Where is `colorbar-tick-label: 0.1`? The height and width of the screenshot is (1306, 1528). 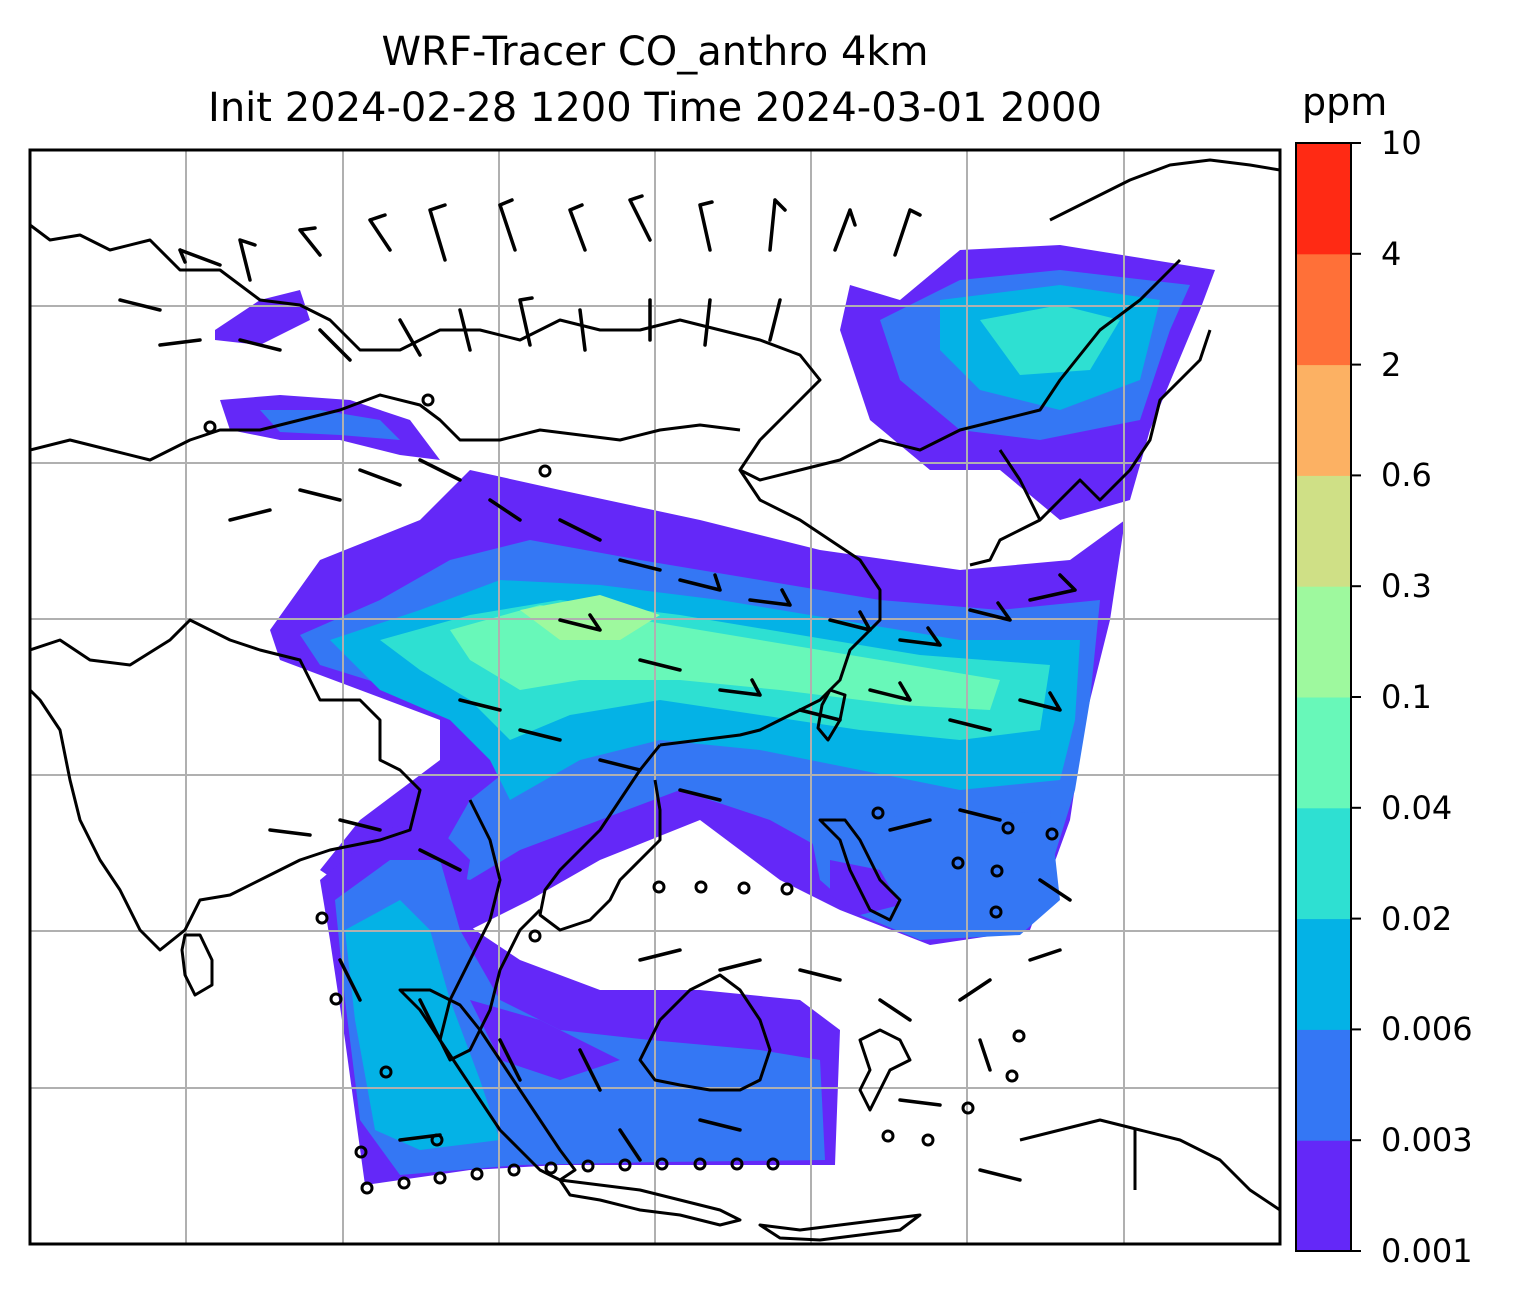
colorbar-tick-label: 0.1 is located at coordinates (1406, 697).